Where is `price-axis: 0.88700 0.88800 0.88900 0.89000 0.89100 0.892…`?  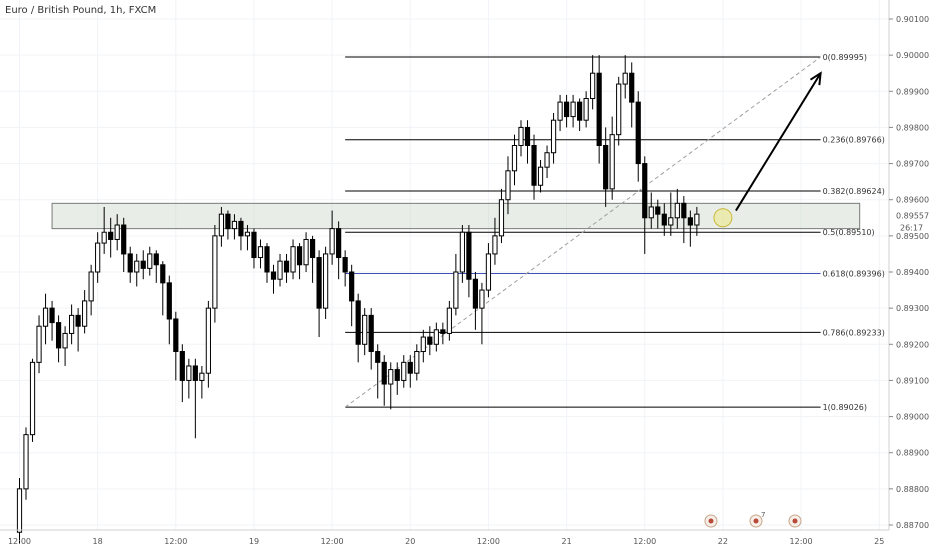 price-axis: 0.88700 0.88800 0.88900 0.89000 0.89100 0.892… is located at coordinates (909, 272).